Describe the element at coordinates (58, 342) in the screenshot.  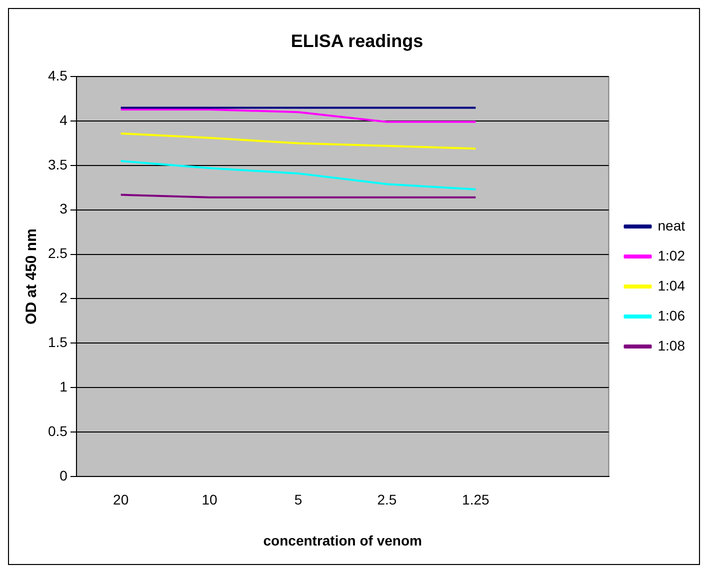
I see `y-tick-label: 1.5` at that location.